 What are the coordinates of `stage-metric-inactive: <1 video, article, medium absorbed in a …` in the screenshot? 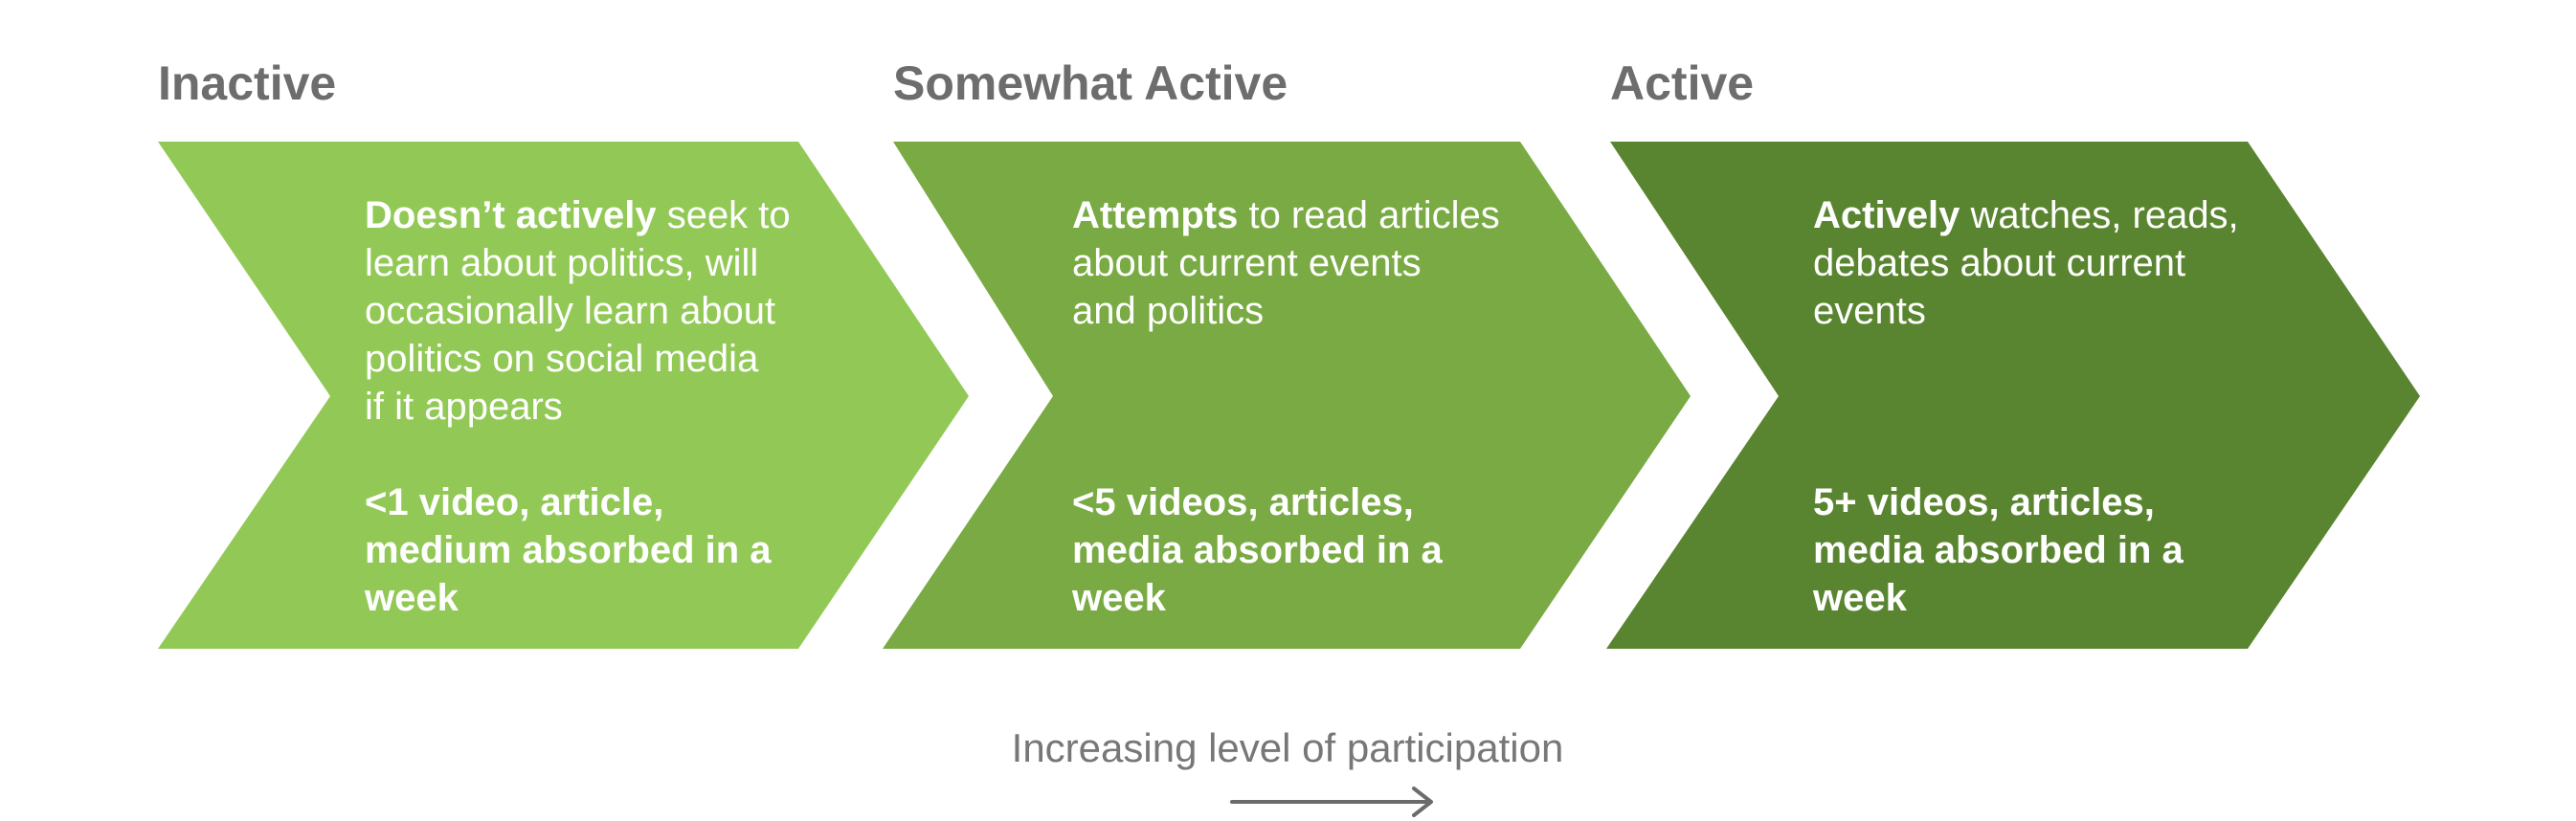 It's located at (569, 550).